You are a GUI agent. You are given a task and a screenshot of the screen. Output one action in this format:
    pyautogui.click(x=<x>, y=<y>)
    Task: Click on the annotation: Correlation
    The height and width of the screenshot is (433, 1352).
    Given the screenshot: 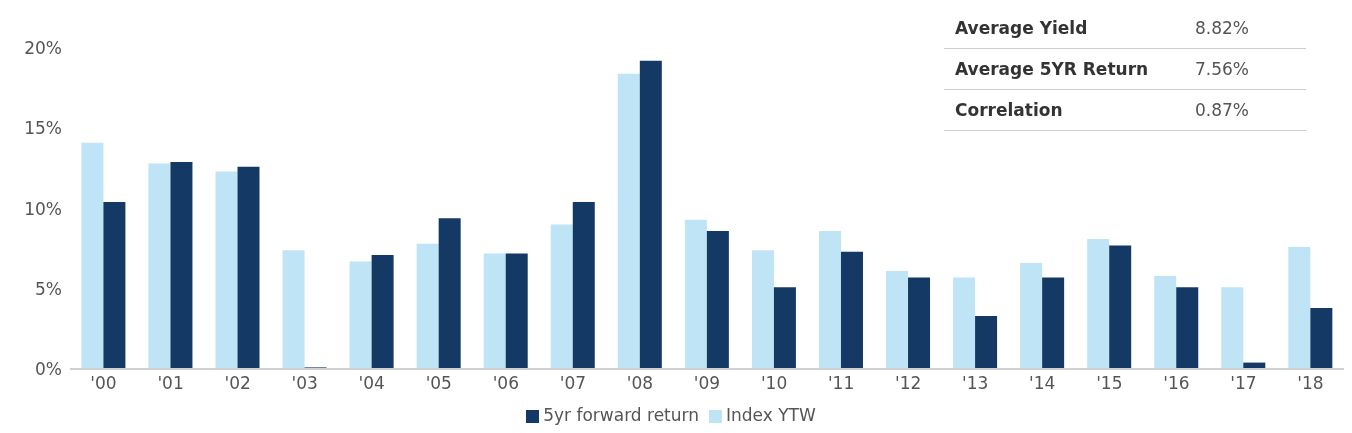 What is the action you would take?
    pyautogui.click(x=1009, y=110)
    